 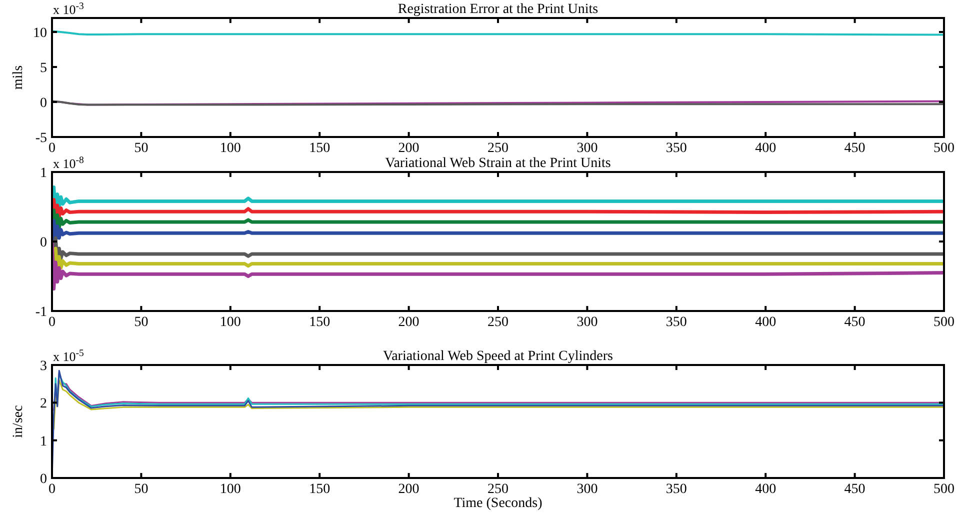 What do you see at coordinates (68, 356) in the screenshot?
I see `text: x 10$^{-5}$` at bounding box center [68, 356].